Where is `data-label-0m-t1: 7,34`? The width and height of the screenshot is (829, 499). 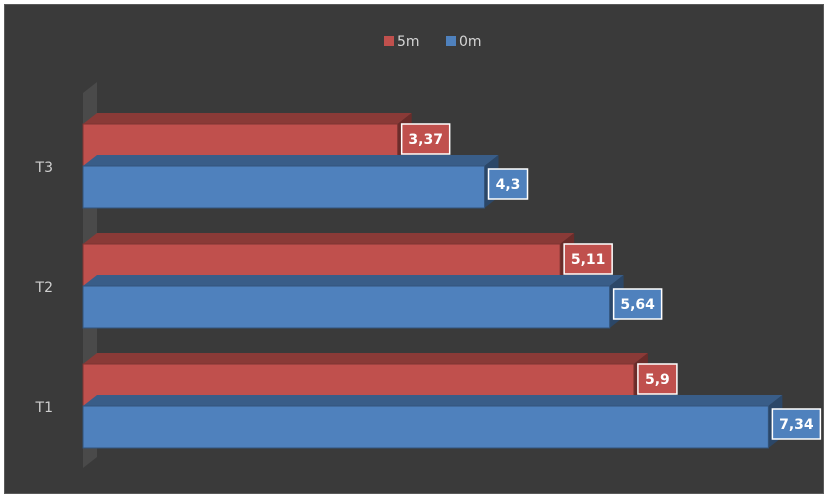
data-label-0m-t1: 7,34 is located at coordinates (796, 425).